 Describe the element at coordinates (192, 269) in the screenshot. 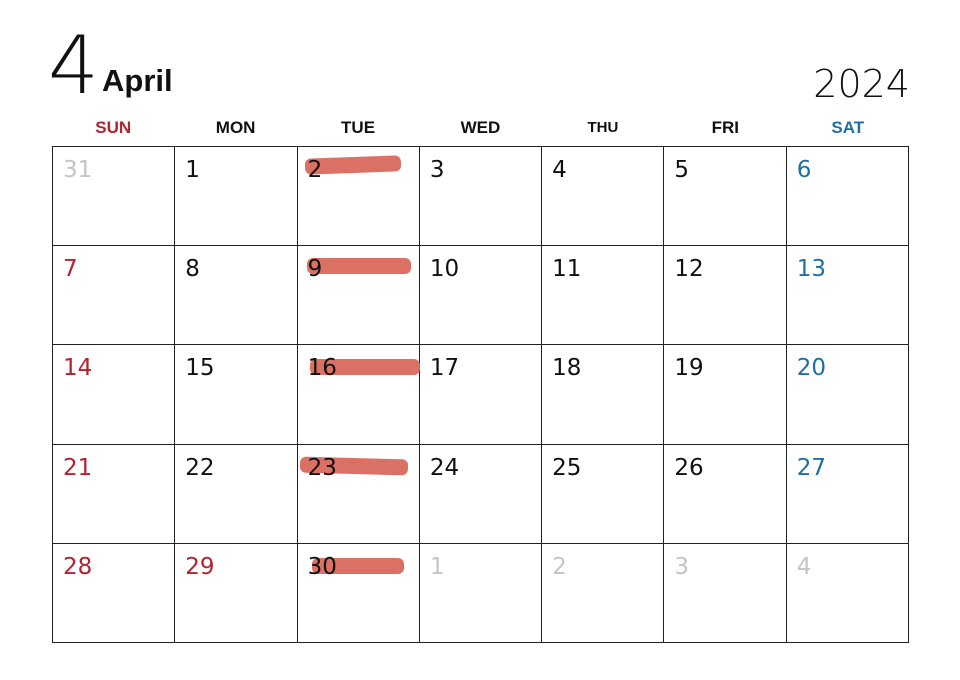

I see `day-number: 8` at that location.